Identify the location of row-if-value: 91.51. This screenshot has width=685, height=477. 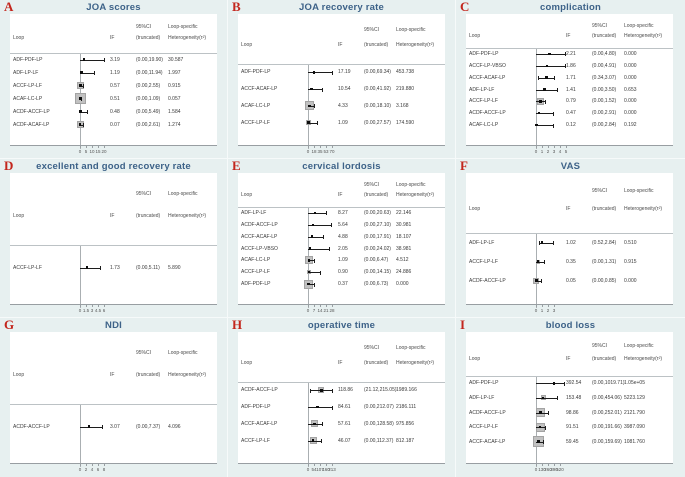
(572, 427).